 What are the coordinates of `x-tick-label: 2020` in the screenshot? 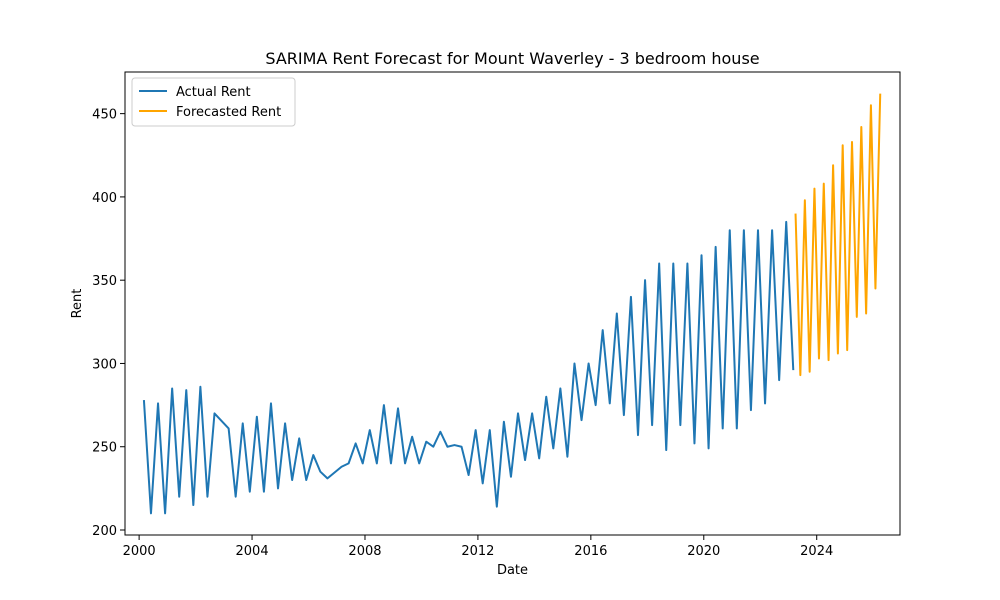 It's located at (703, 551).